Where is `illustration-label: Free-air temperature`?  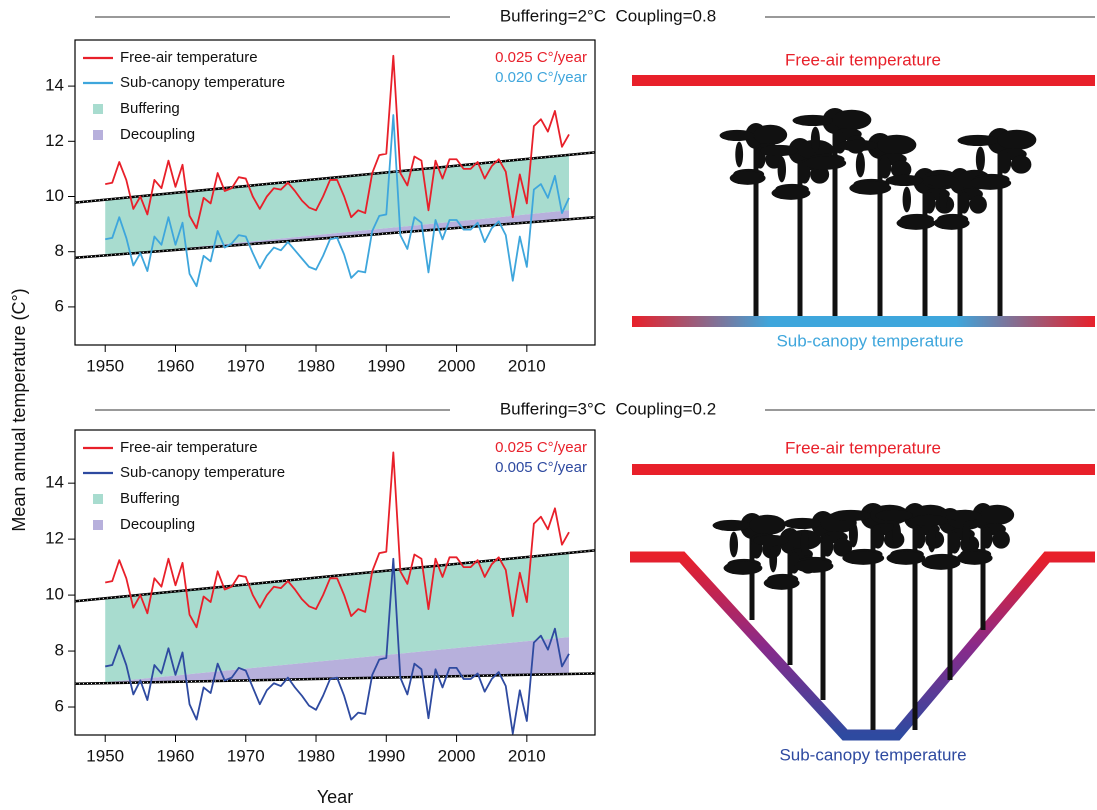
illustration-label: Free-air temperature is located at coordinates (863, 59).